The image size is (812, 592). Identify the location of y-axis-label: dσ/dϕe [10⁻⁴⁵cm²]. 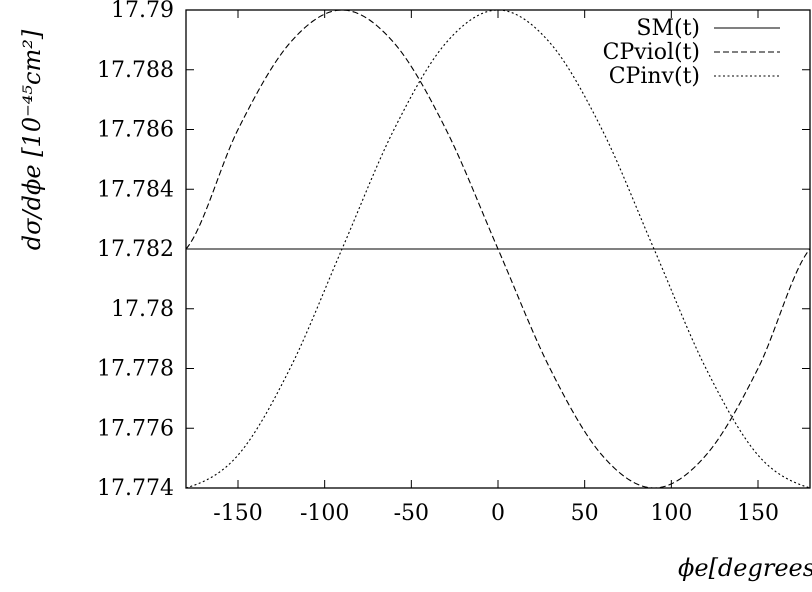
(32, 139).